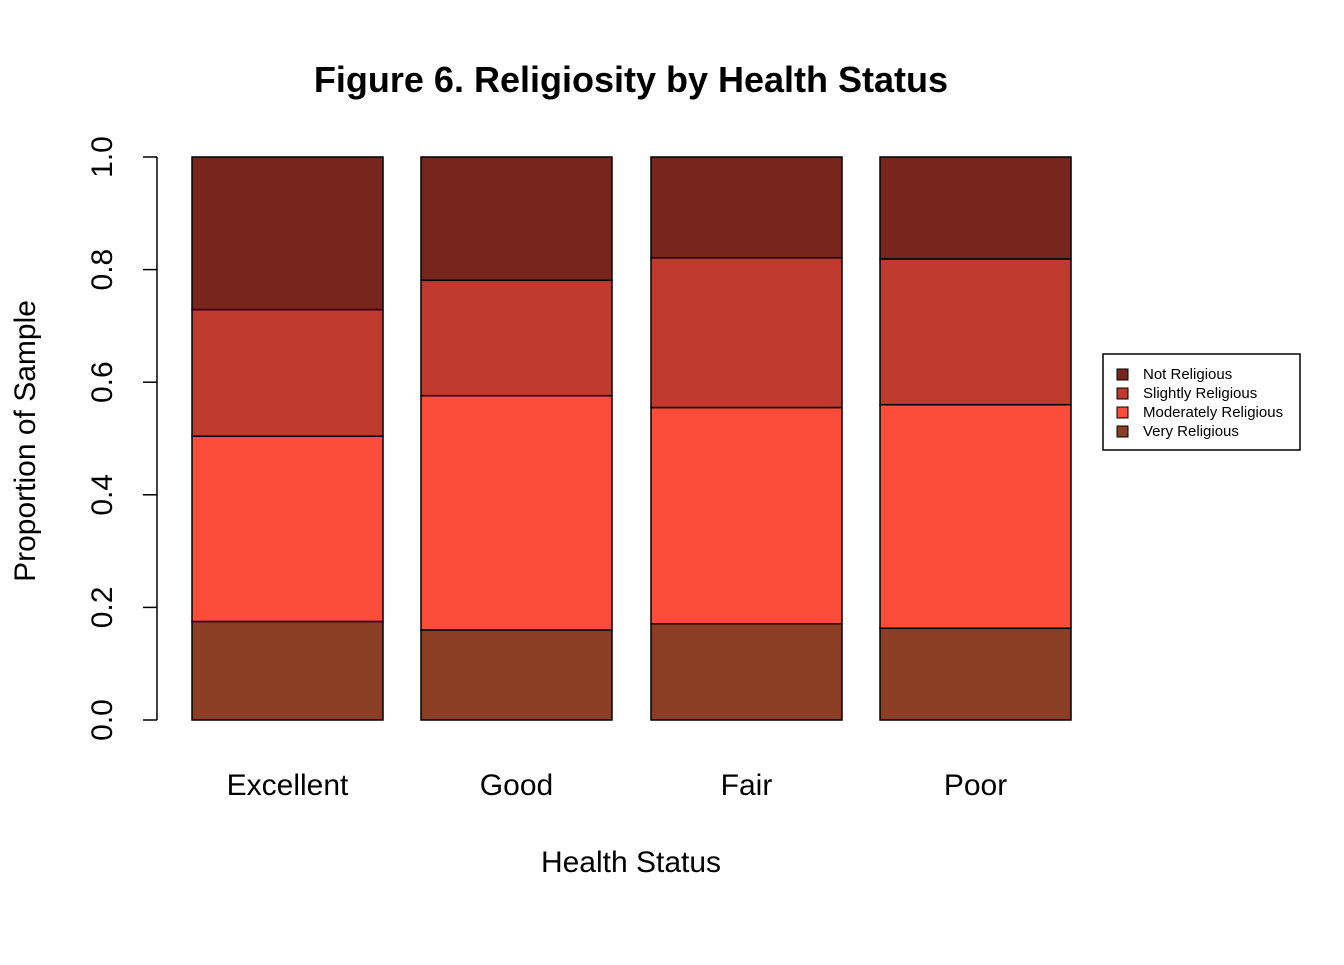  I want to click on y-tick-label: 0.4, so click(102, 495).